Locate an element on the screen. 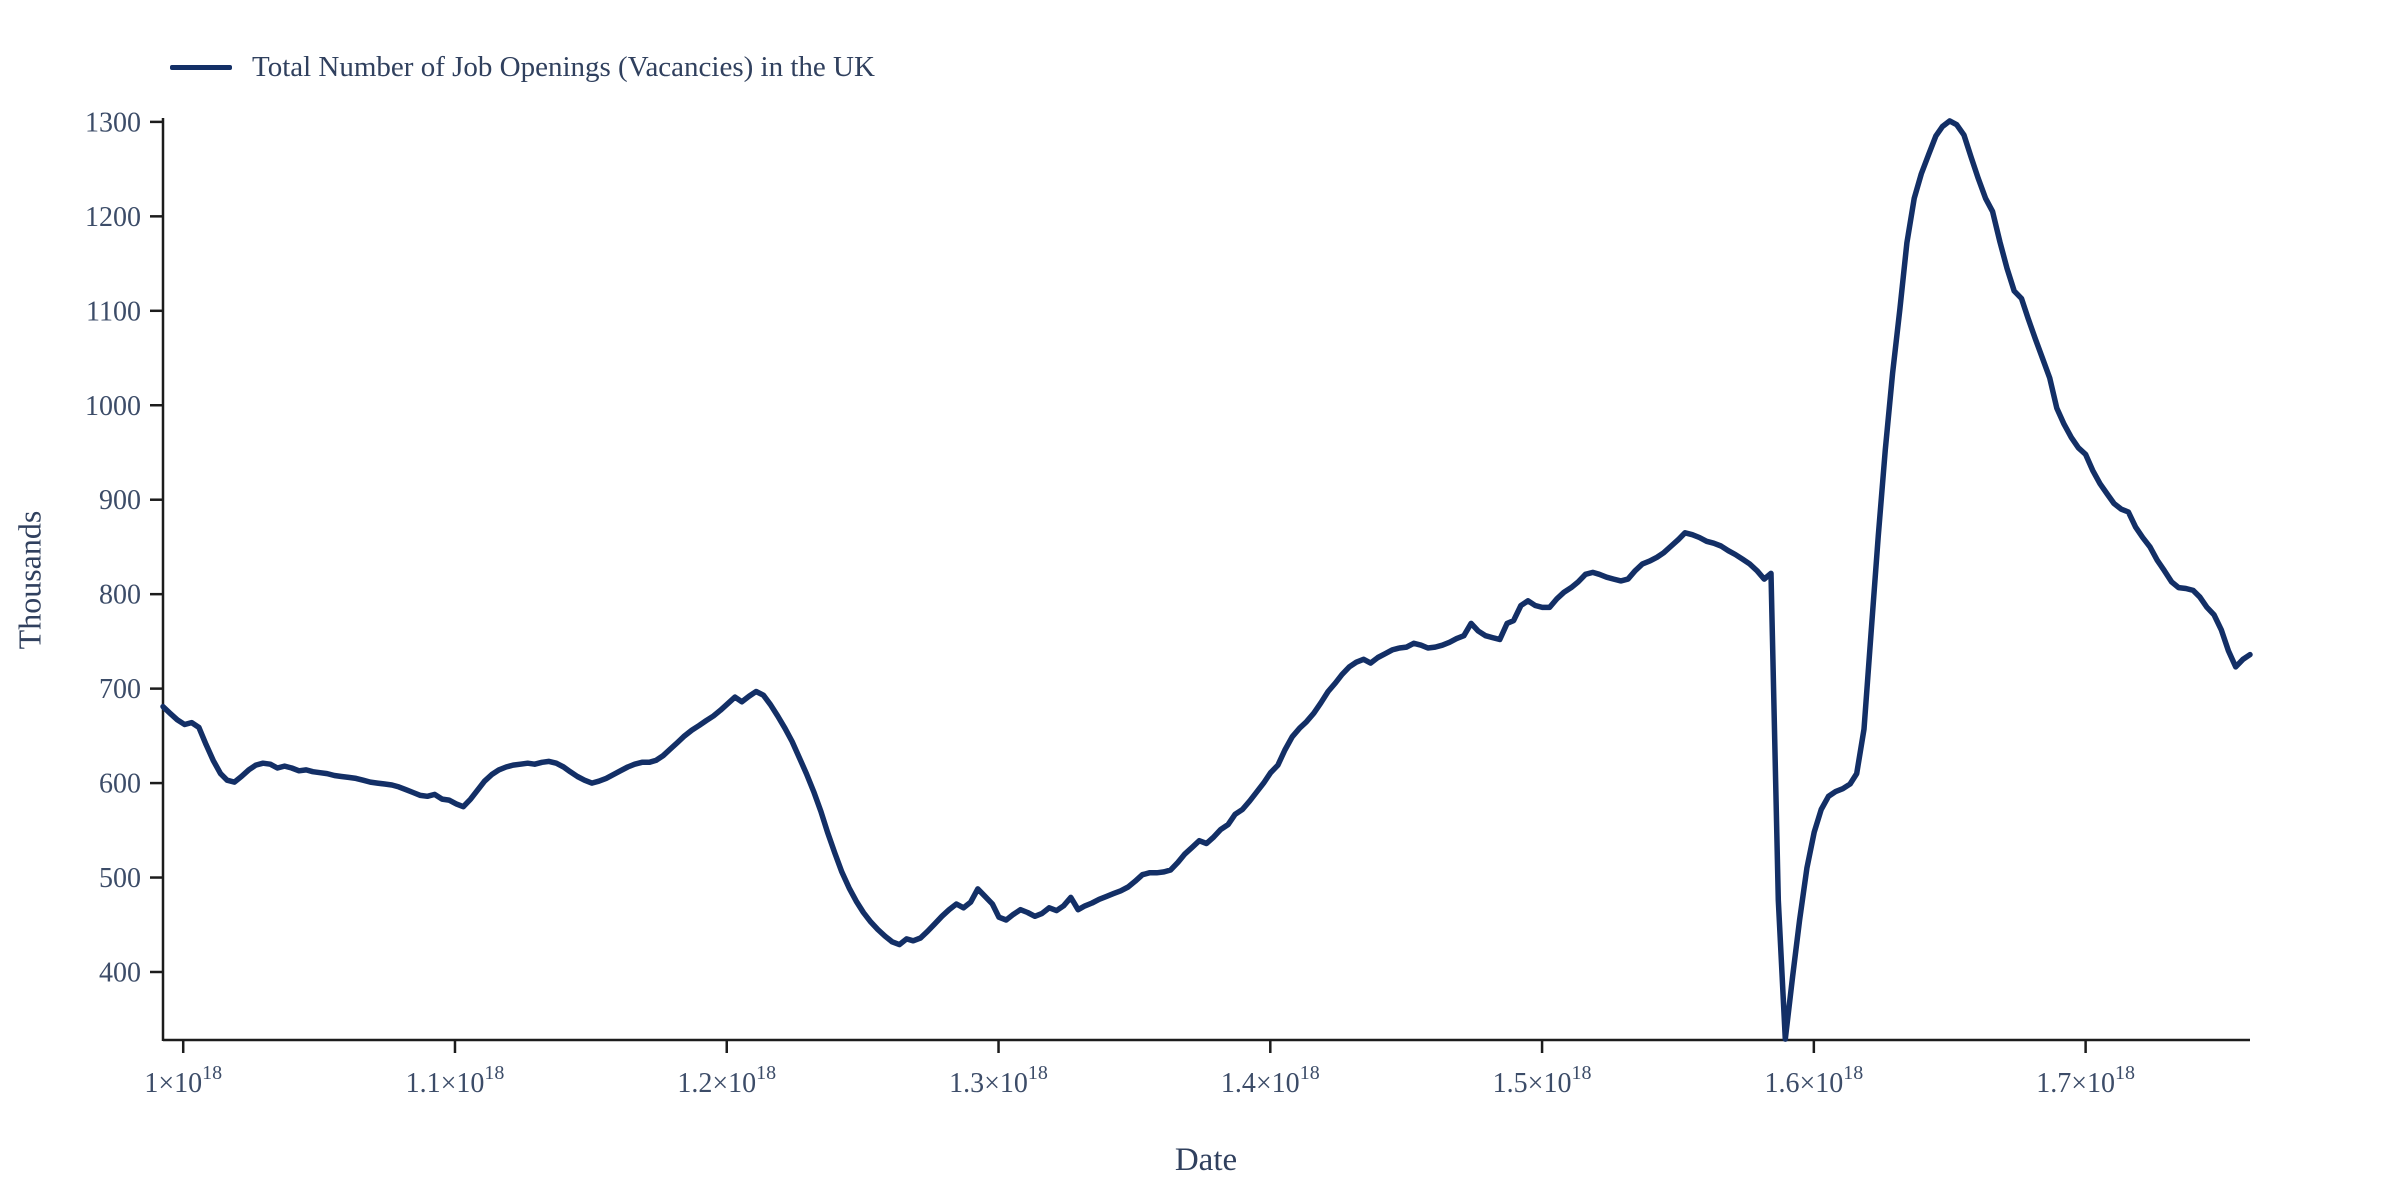 This screenshot has height=1200, width=2400. x-tick-label: 1.6×10¹⁸ is located at coordinates (1813, 1080).